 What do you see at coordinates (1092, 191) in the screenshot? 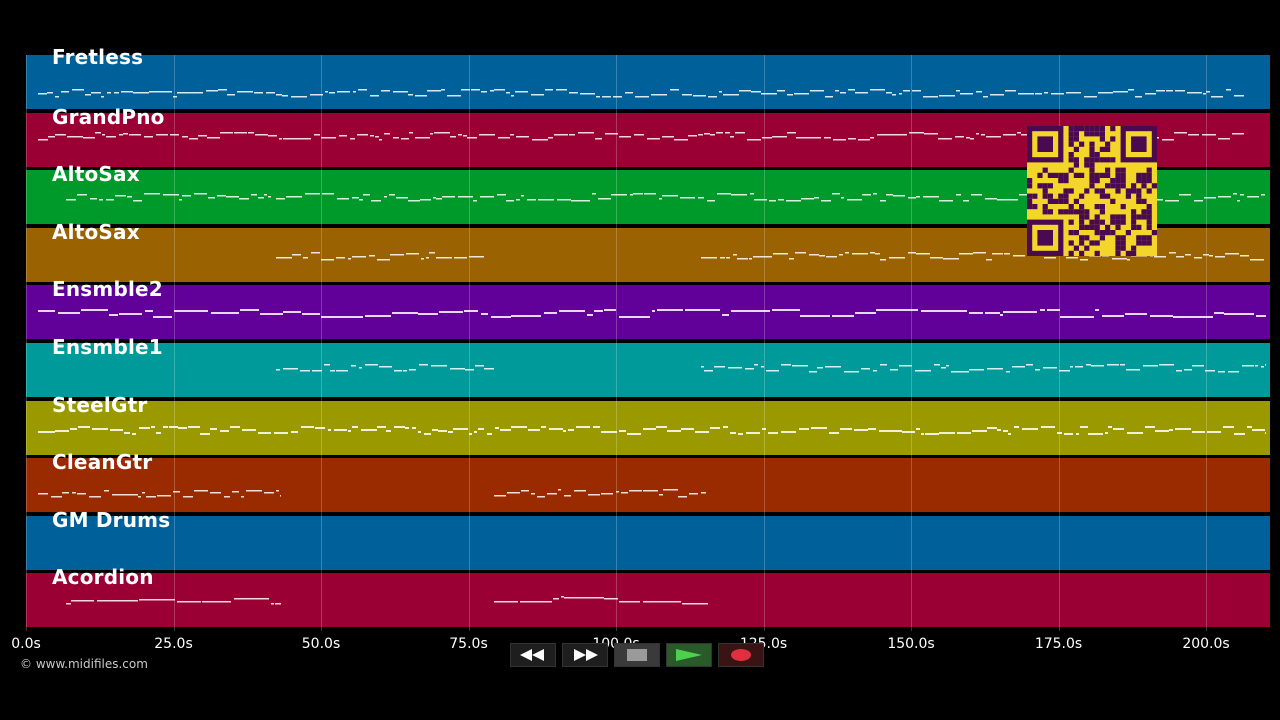
I see `qr-code-graphic` at bounding box center [1092, 191].